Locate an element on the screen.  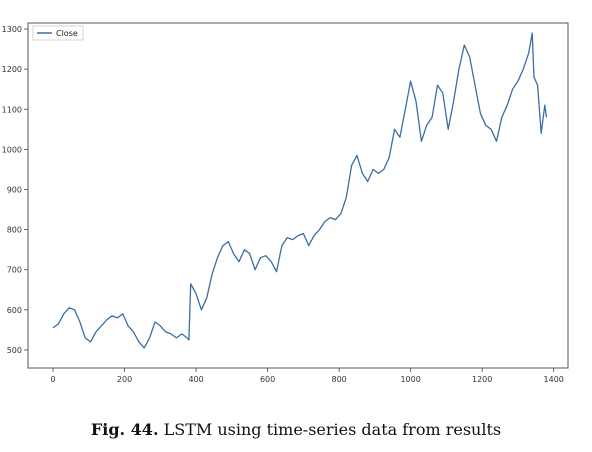
legend: Close is located at coordinates (58, 33).